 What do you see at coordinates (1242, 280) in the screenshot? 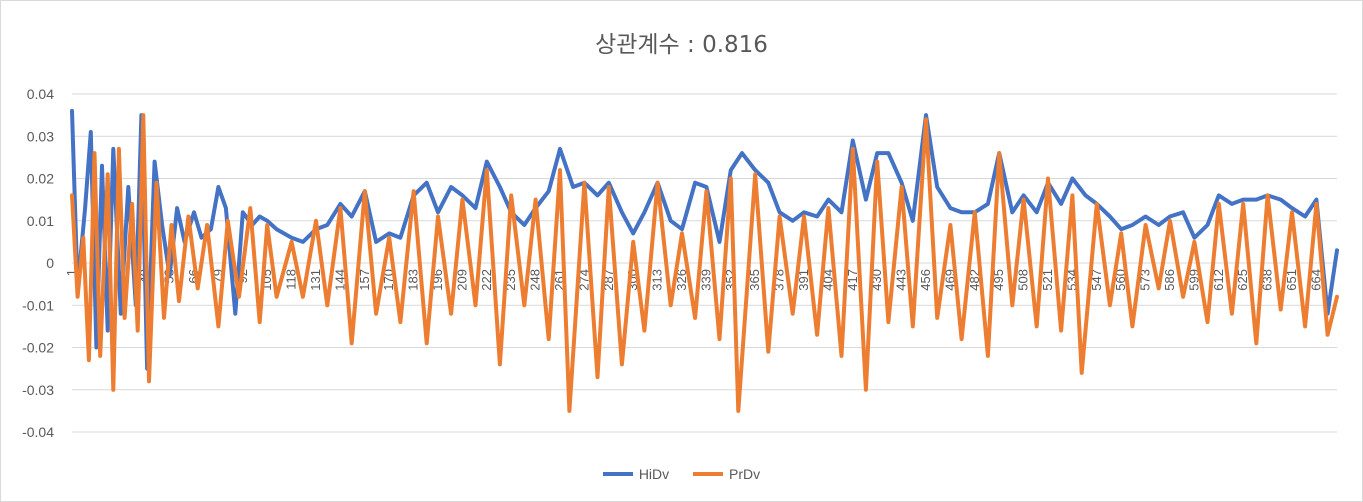
I see `x-tick-label: 625` at bounding box center [1242, 280].